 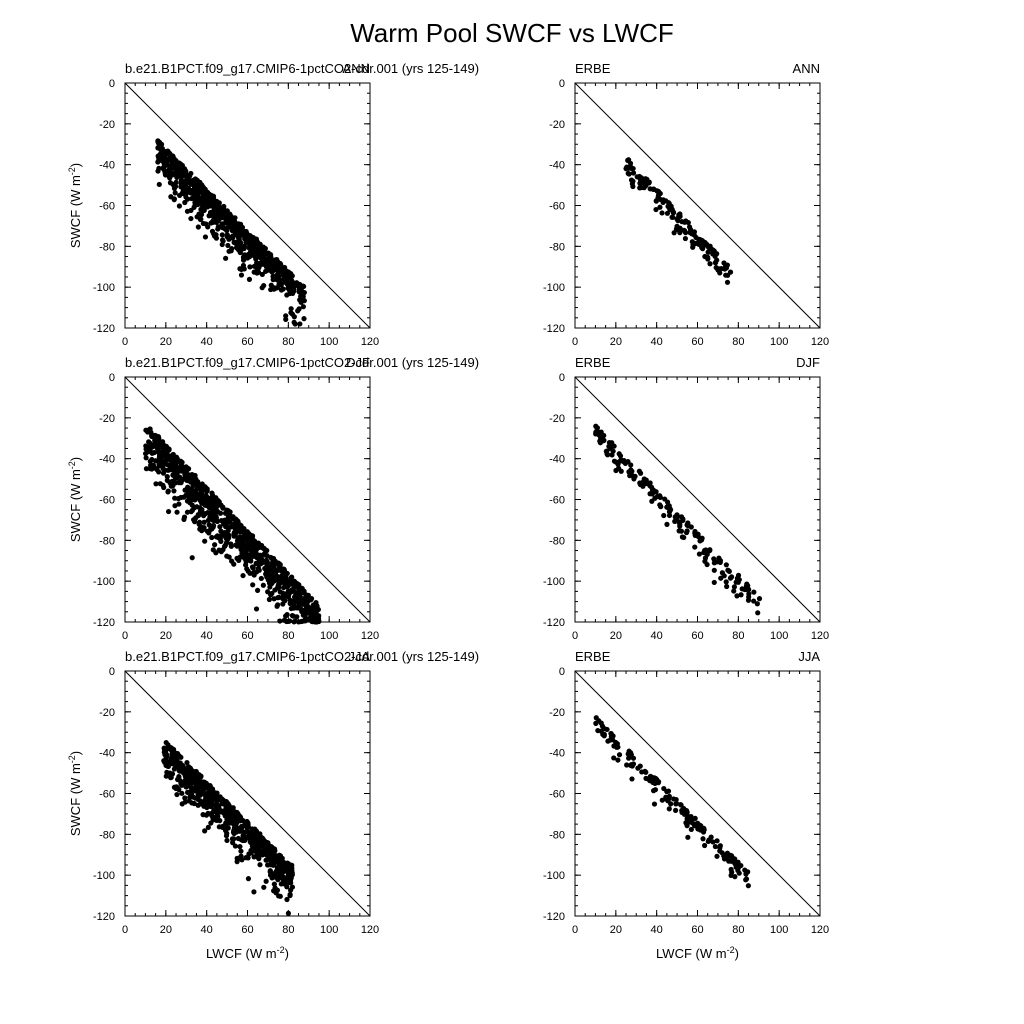 I want to click on x-tick-label: 0, so click(x=575, y=930).